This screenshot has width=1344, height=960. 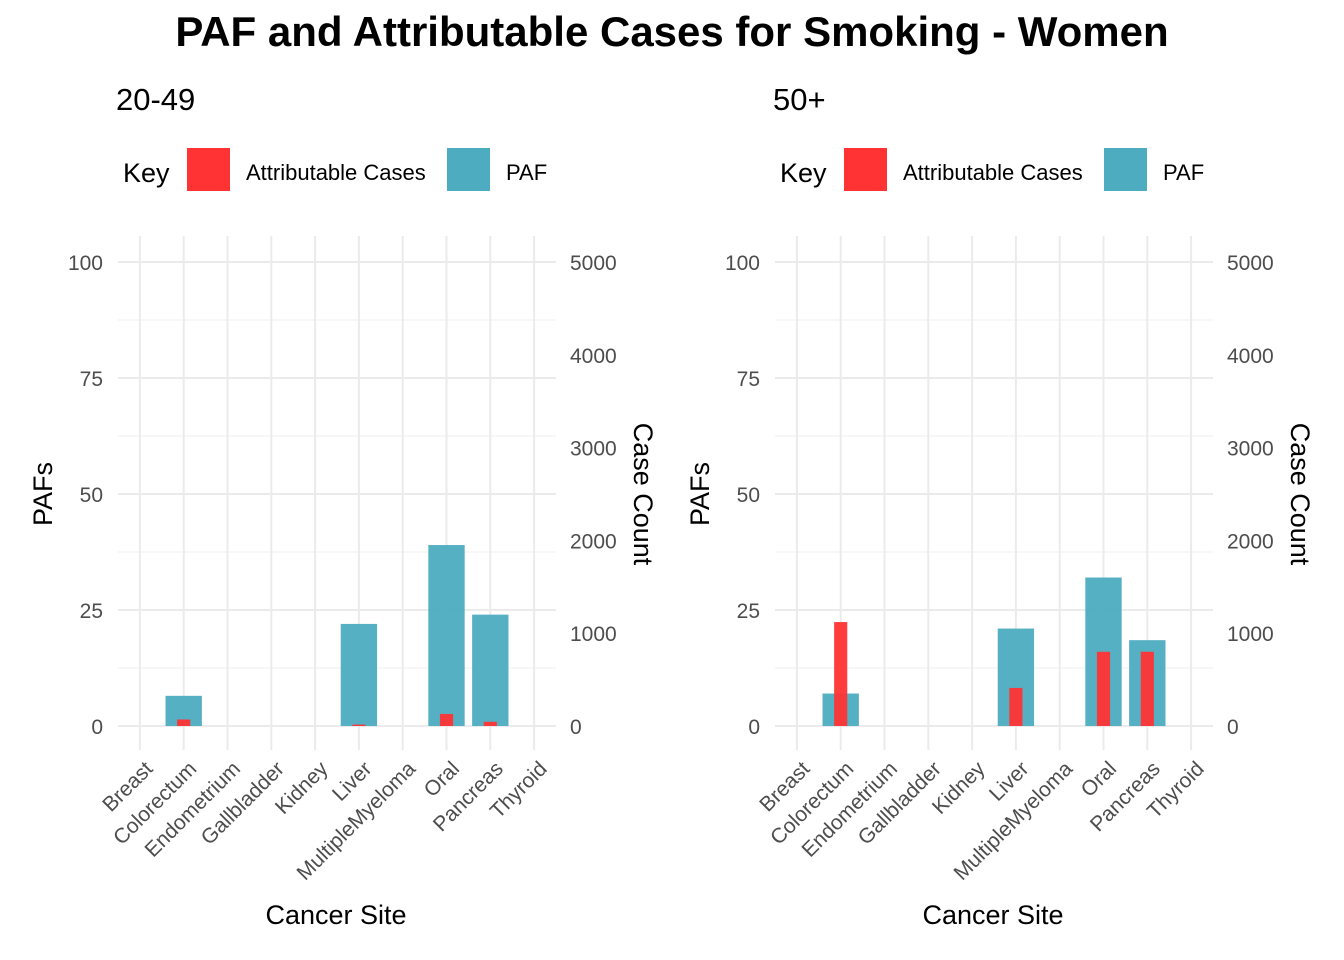 What do you see at coordinates (155, 99) in the screenshot?
I see `panel-subtitle: 20-49` at bounding box center [155, 99].